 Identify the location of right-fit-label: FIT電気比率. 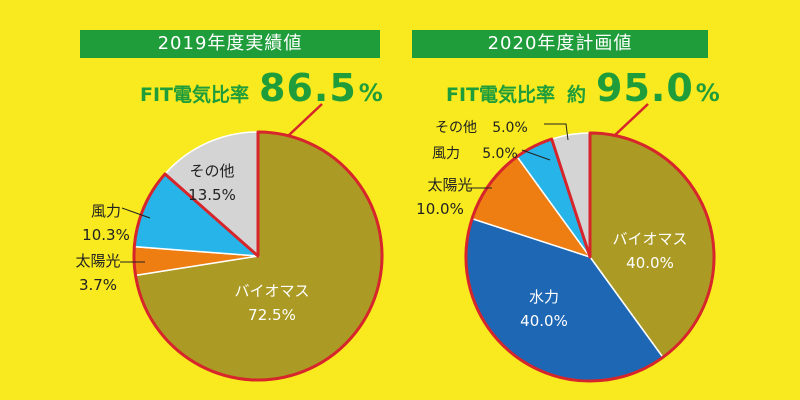
(501, 95).